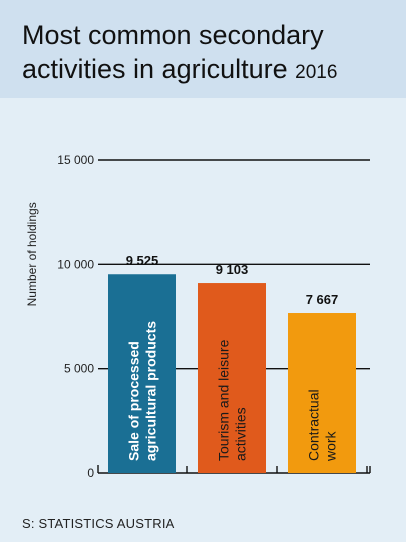 The image size is (406, 542). What do you see at coordinates (90, 473) in the screenshot?
I see `y-tick-label-0: 0` at bounding box center [90, 473].